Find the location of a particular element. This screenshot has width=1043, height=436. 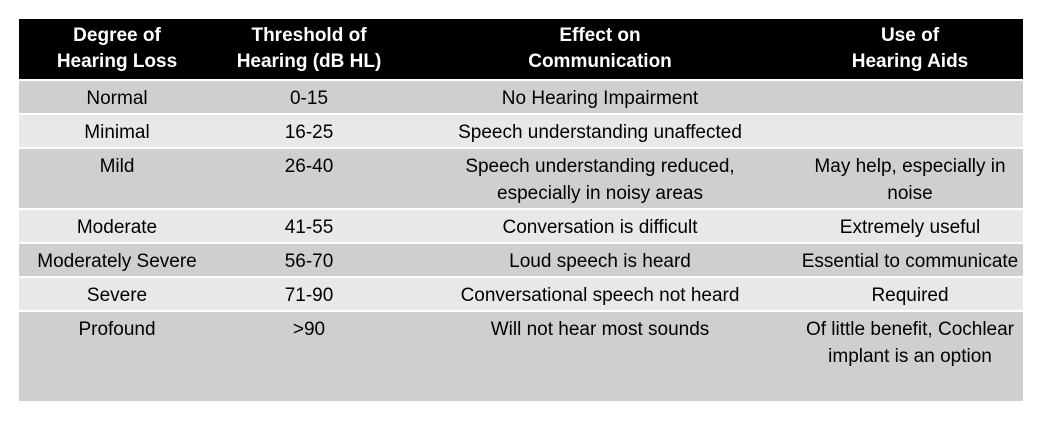

cell-degree: Normal is located at coordinates (117, 96).